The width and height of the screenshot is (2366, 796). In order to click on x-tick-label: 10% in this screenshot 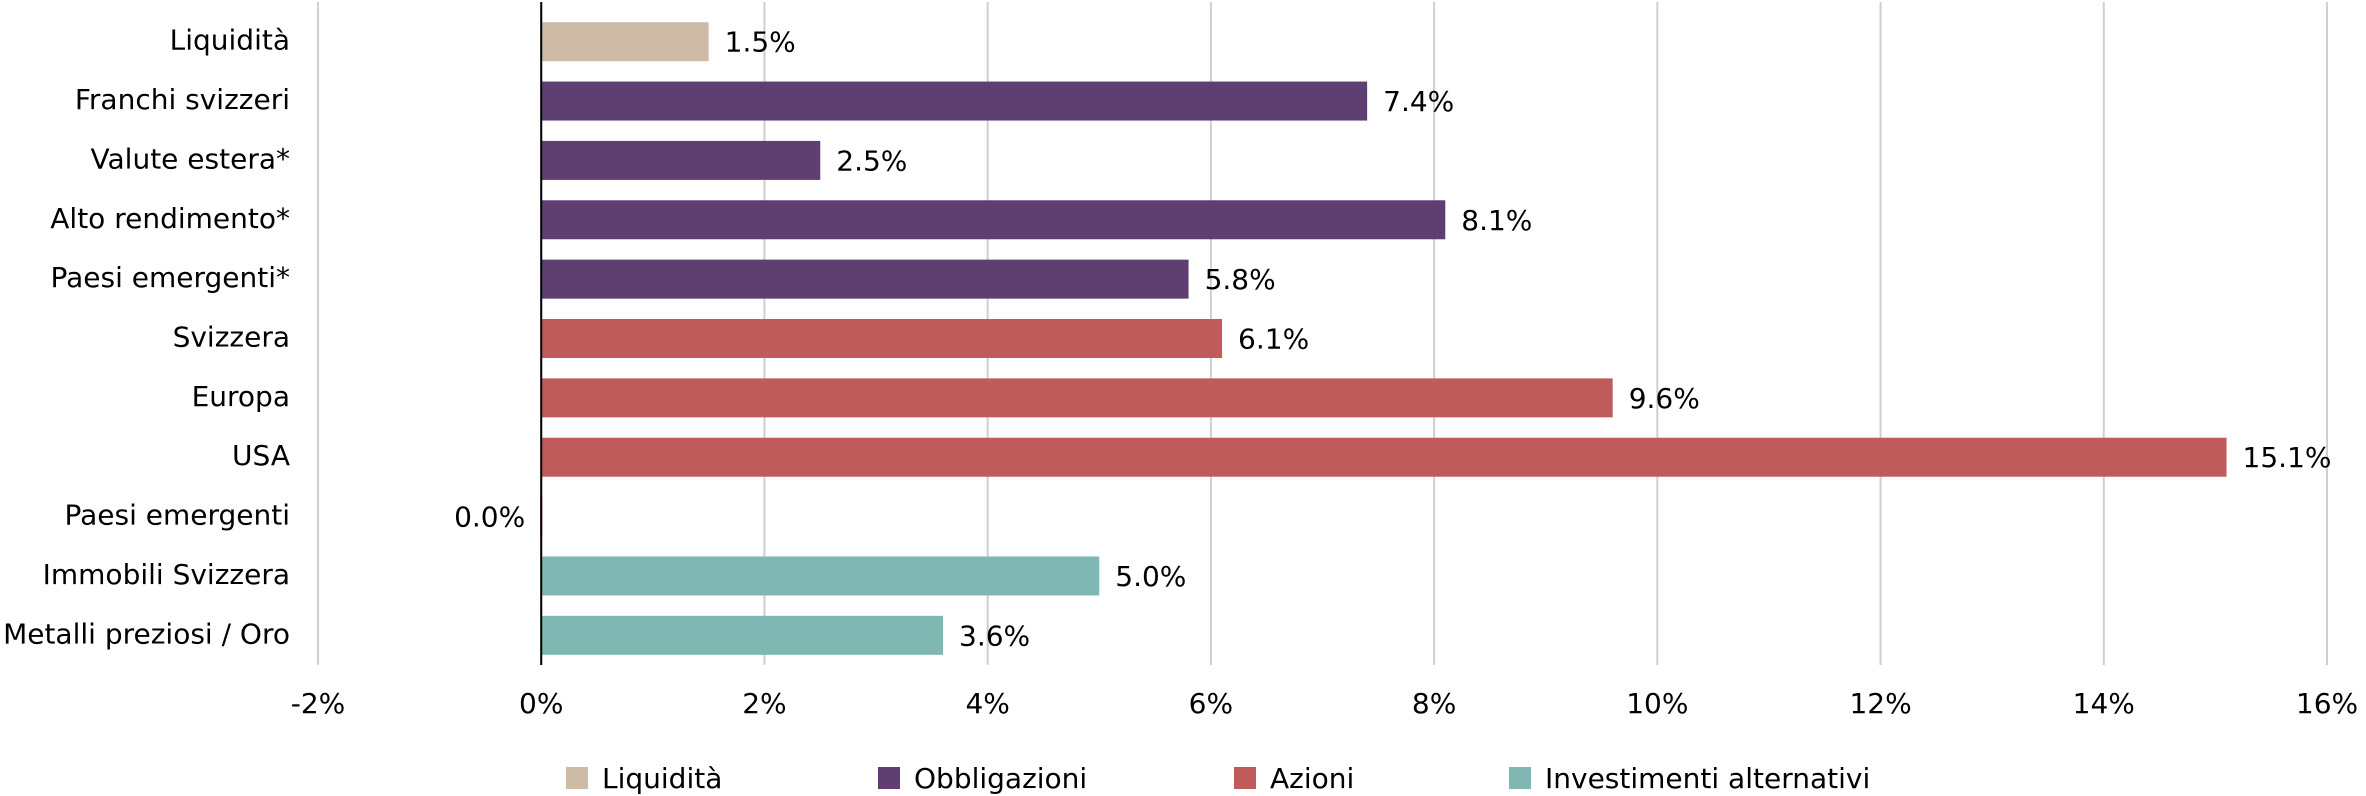, I will do `click(1657, 703)`.